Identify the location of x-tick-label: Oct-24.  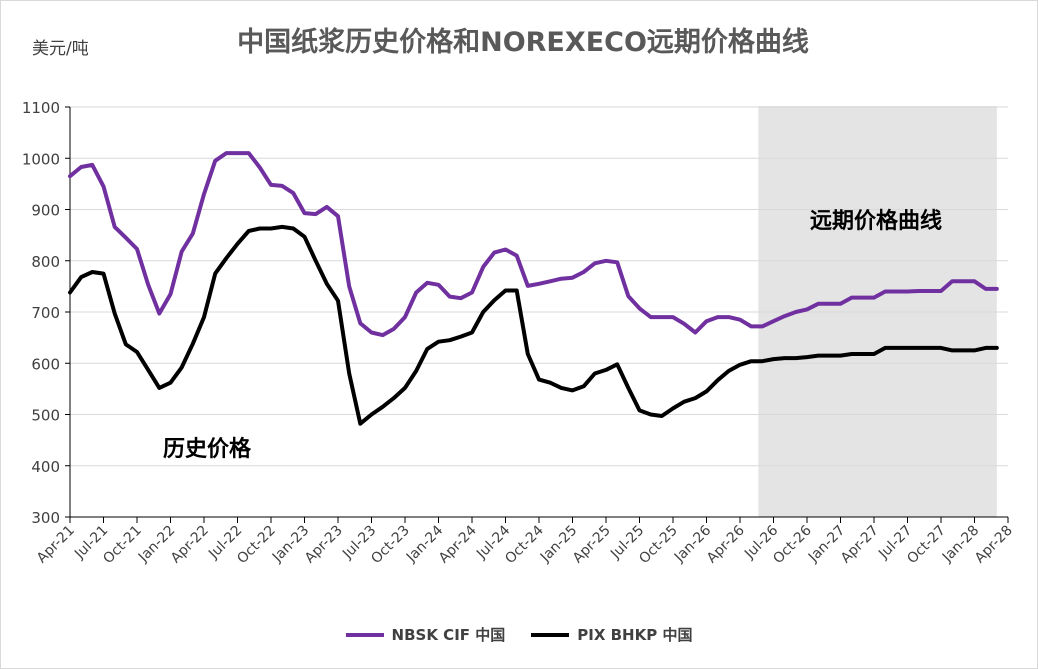
(524, 544).